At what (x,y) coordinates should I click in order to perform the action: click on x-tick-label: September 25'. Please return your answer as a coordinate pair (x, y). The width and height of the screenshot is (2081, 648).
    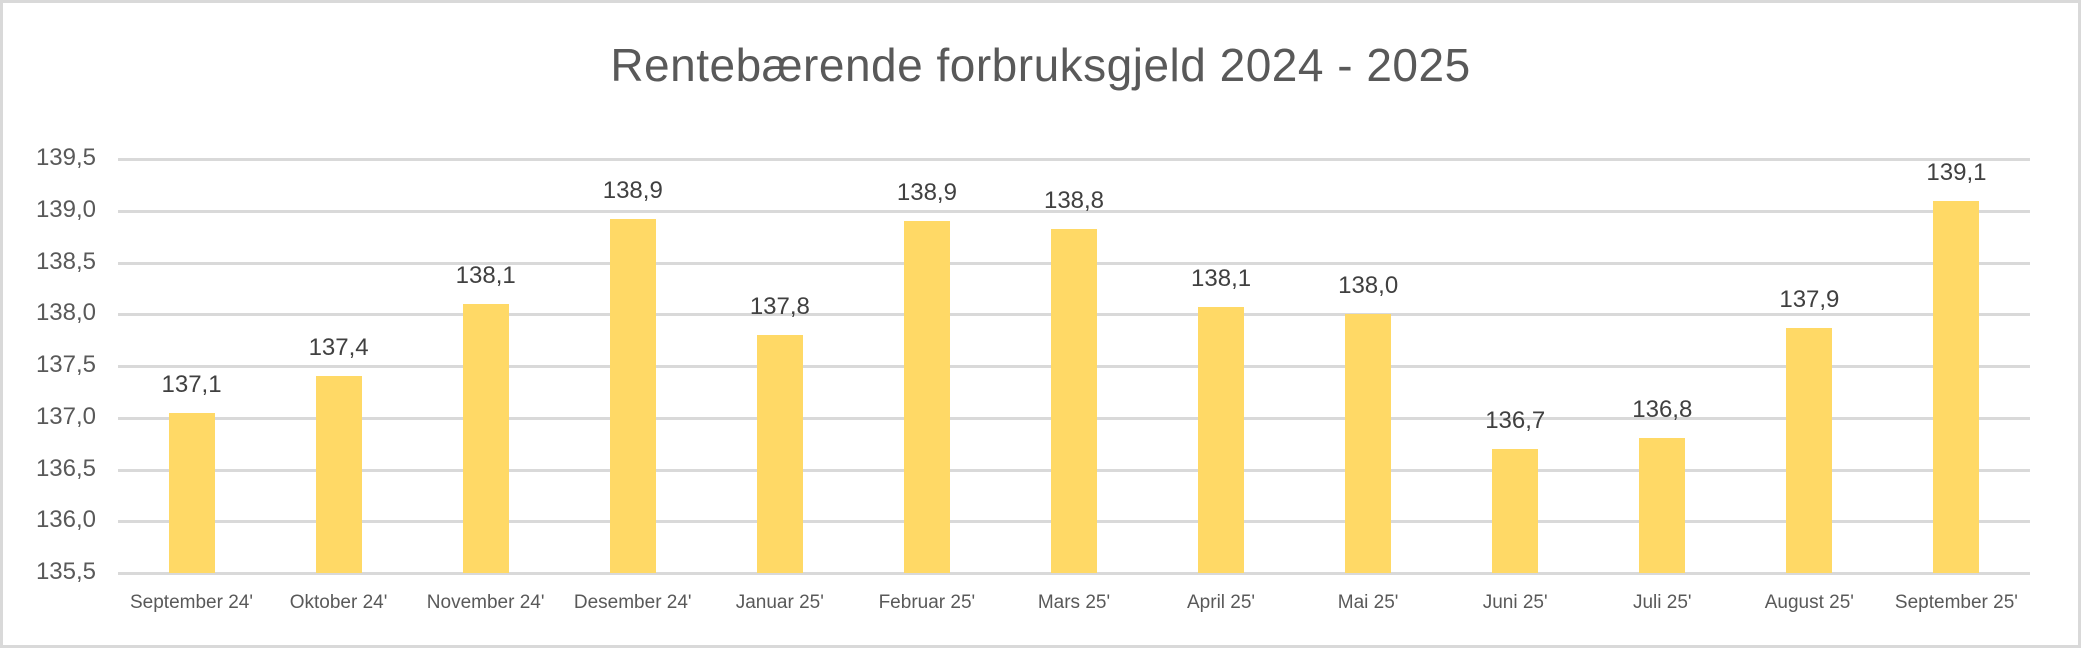
    Looking at the image, I should click on (1956, 602).